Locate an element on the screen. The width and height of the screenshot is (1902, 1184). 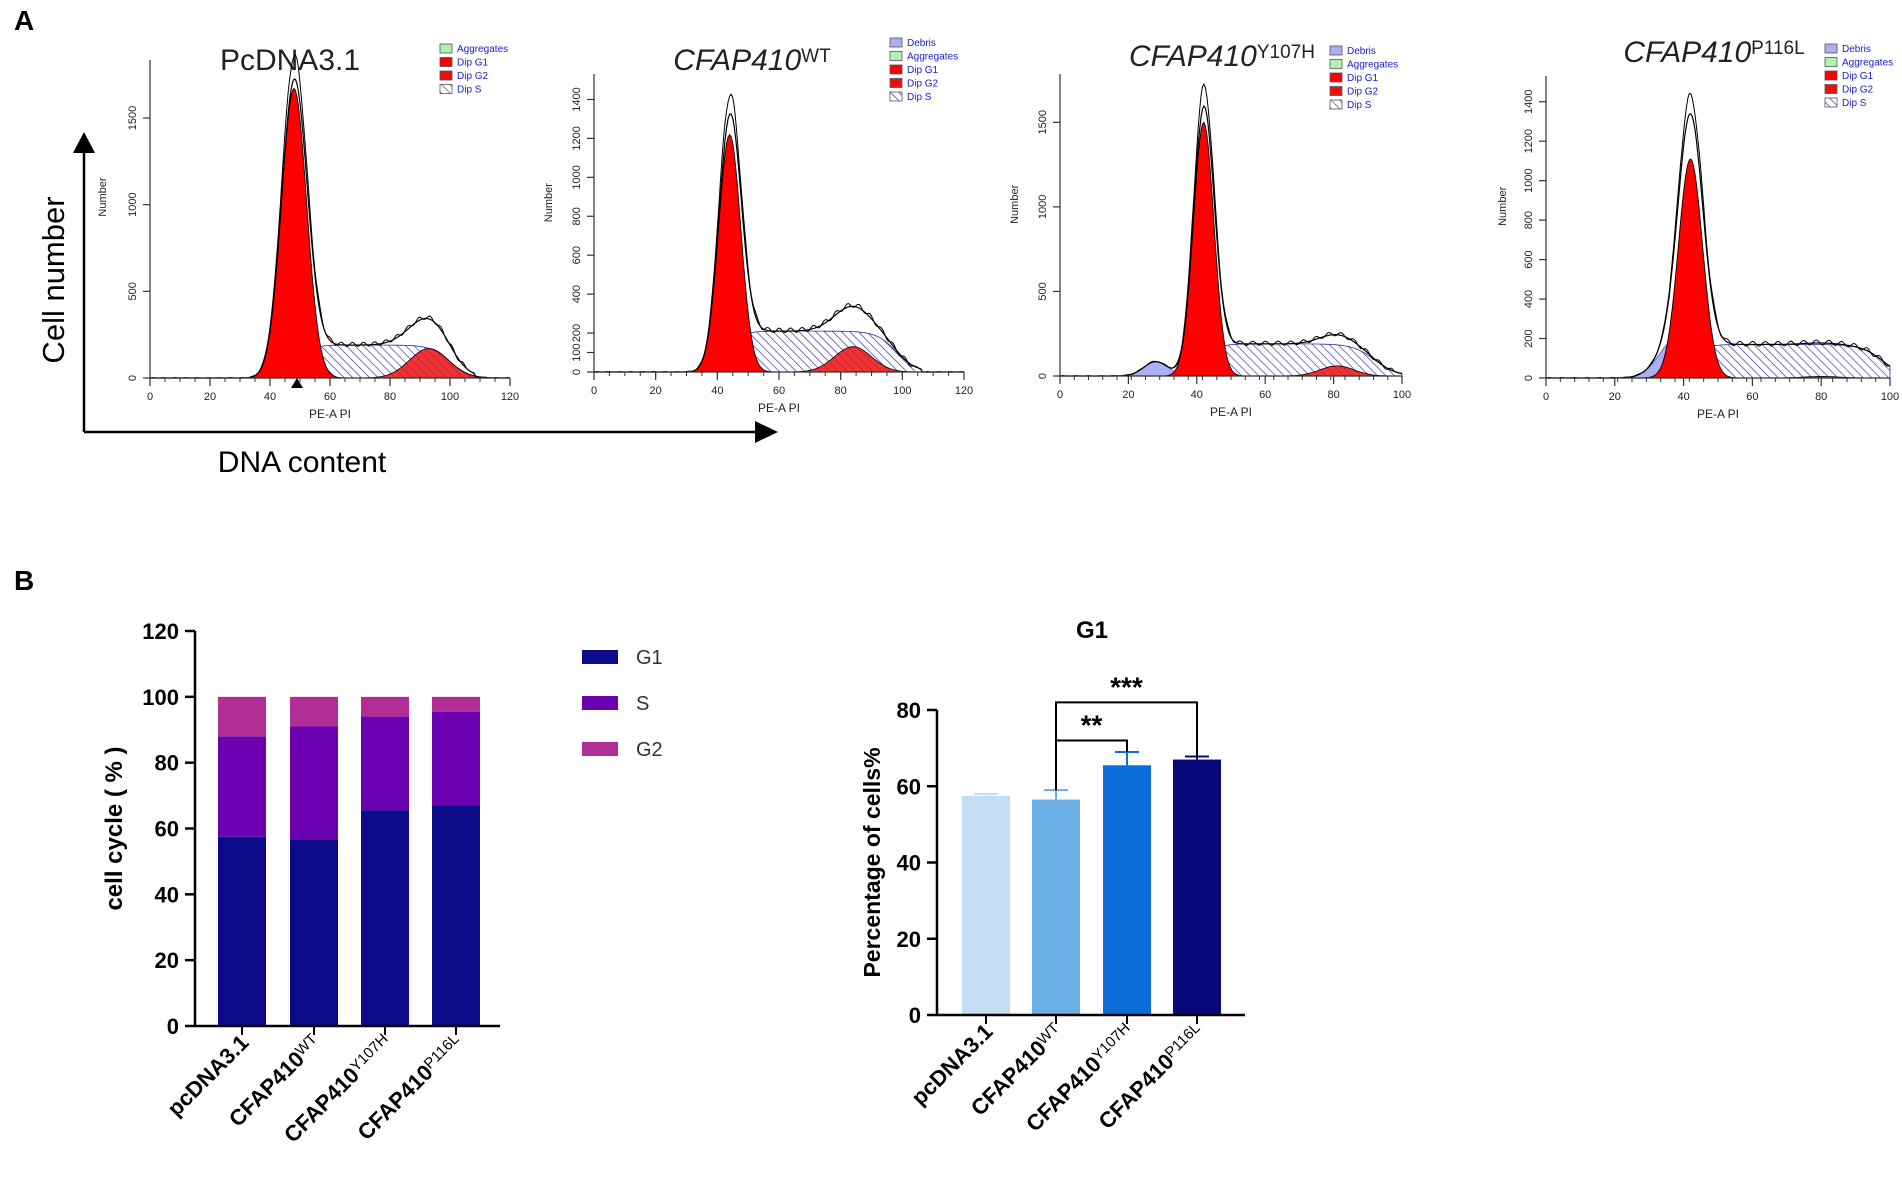
cell-number-arrowhead is located at coordinates (84, 142).